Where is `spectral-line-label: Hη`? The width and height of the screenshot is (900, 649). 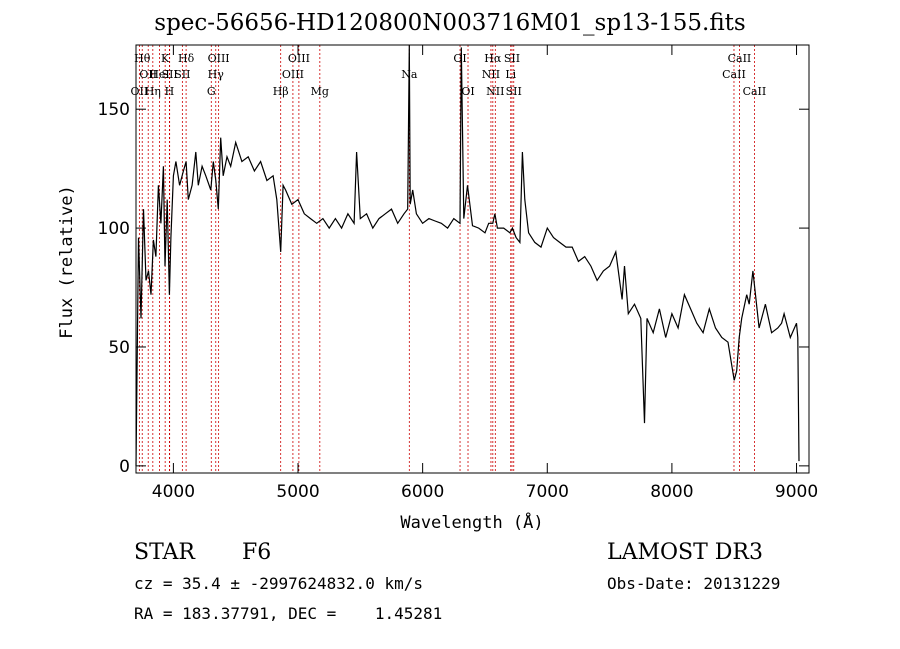 spectral-line-label: Hη is located at coordinates (153, 91).